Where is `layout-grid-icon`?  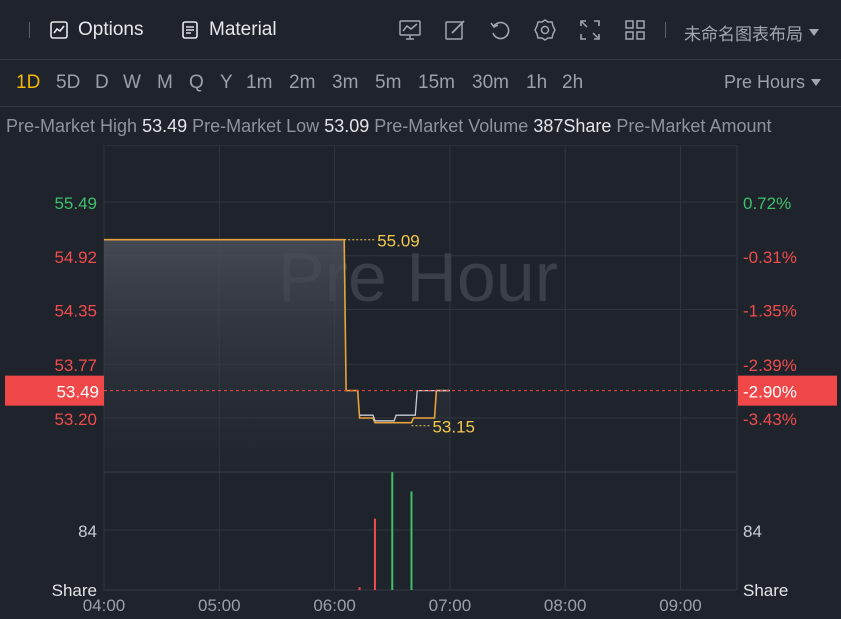
layout-grid-icon is located at coordinates (635, 30).